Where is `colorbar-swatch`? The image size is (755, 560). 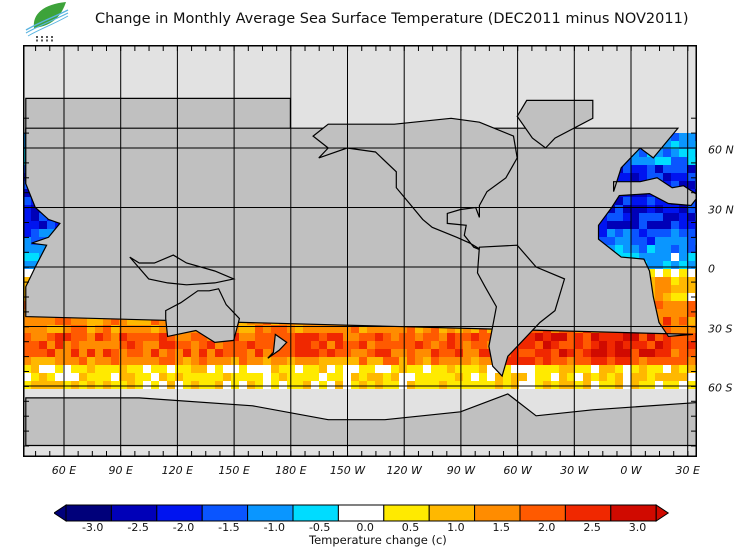
colorbar-swatch is located at coordinates (497, 513).